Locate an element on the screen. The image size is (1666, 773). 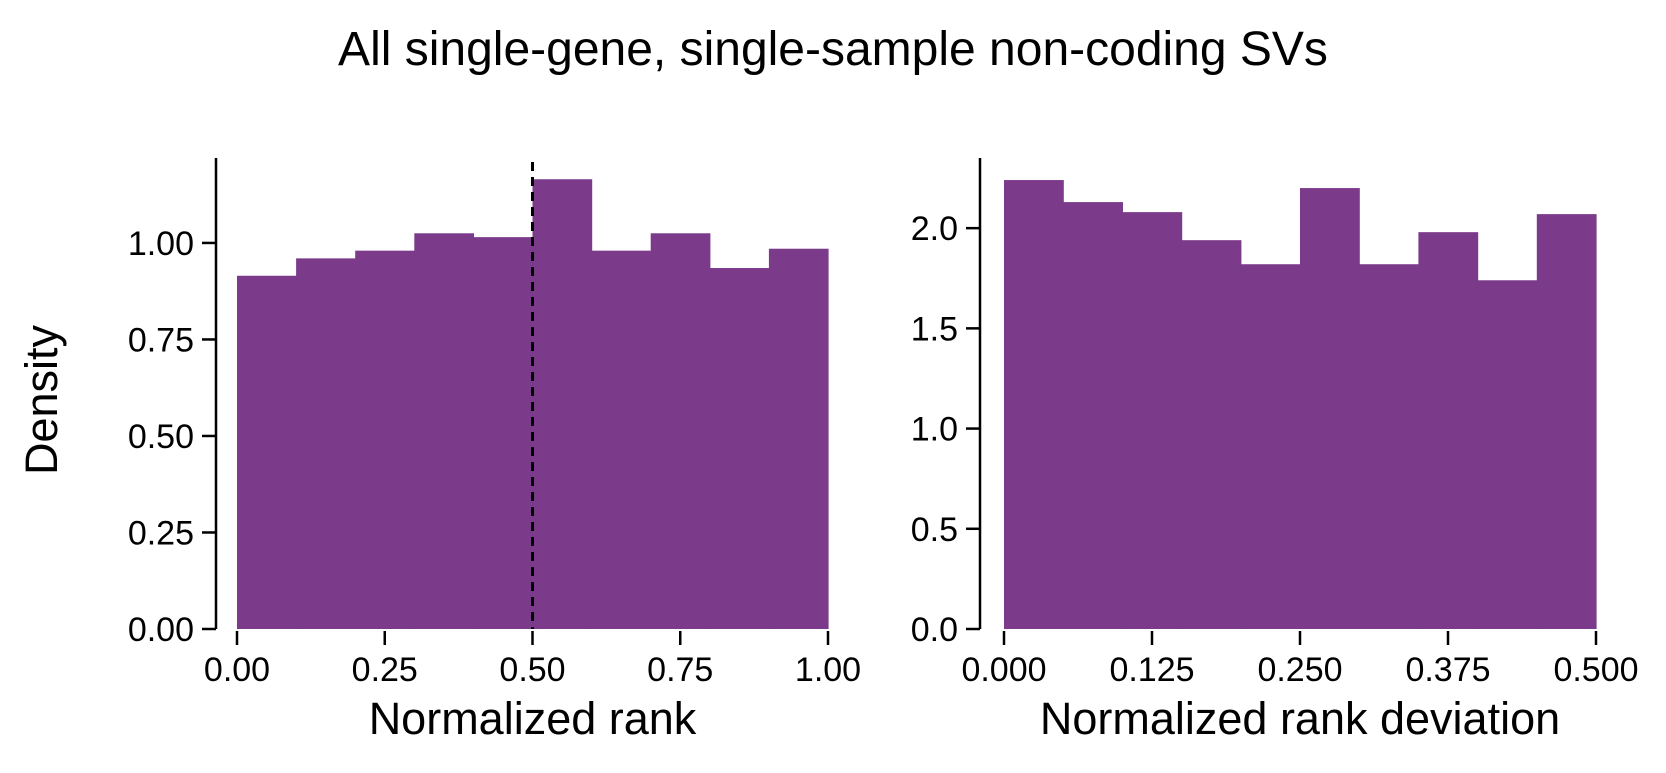
x-tick-label: 0.500 is located at coordinates (1595, 670).